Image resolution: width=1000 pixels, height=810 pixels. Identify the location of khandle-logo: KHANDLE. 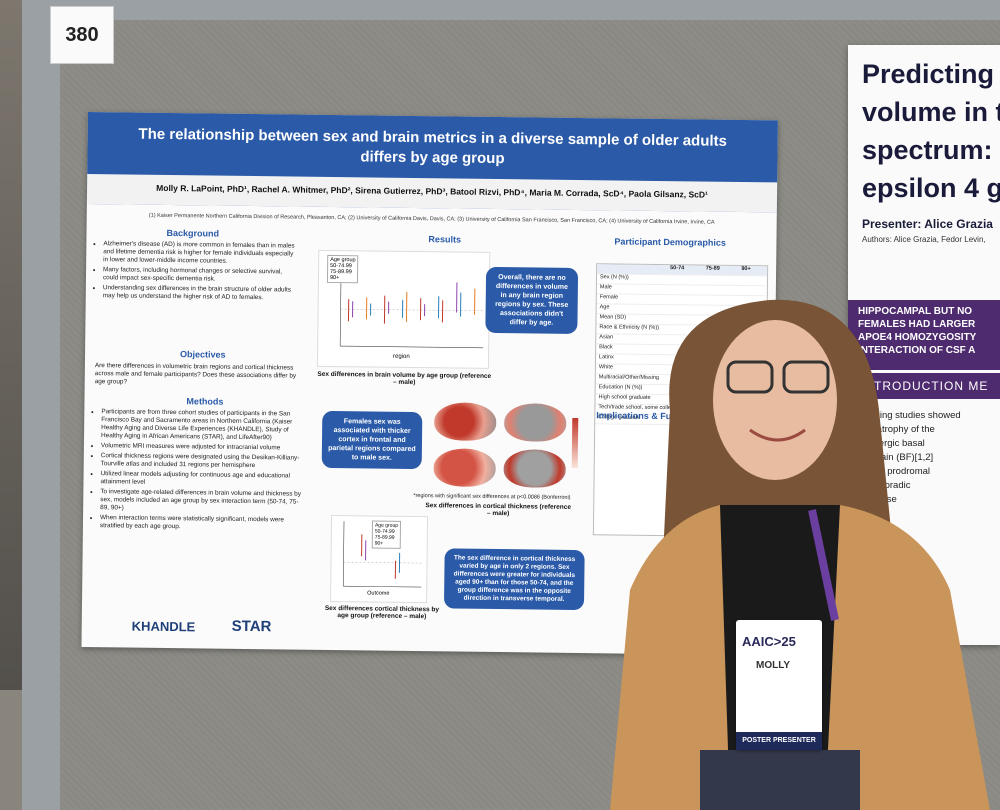
(163, 626).